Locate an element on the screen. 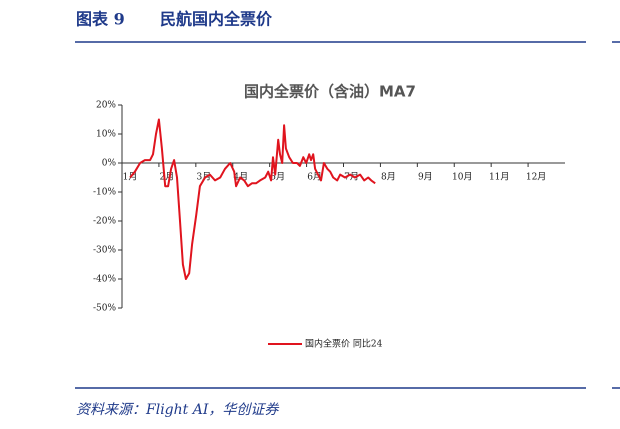  x-tick-label: 11月 is located at coordinates (499, 177).